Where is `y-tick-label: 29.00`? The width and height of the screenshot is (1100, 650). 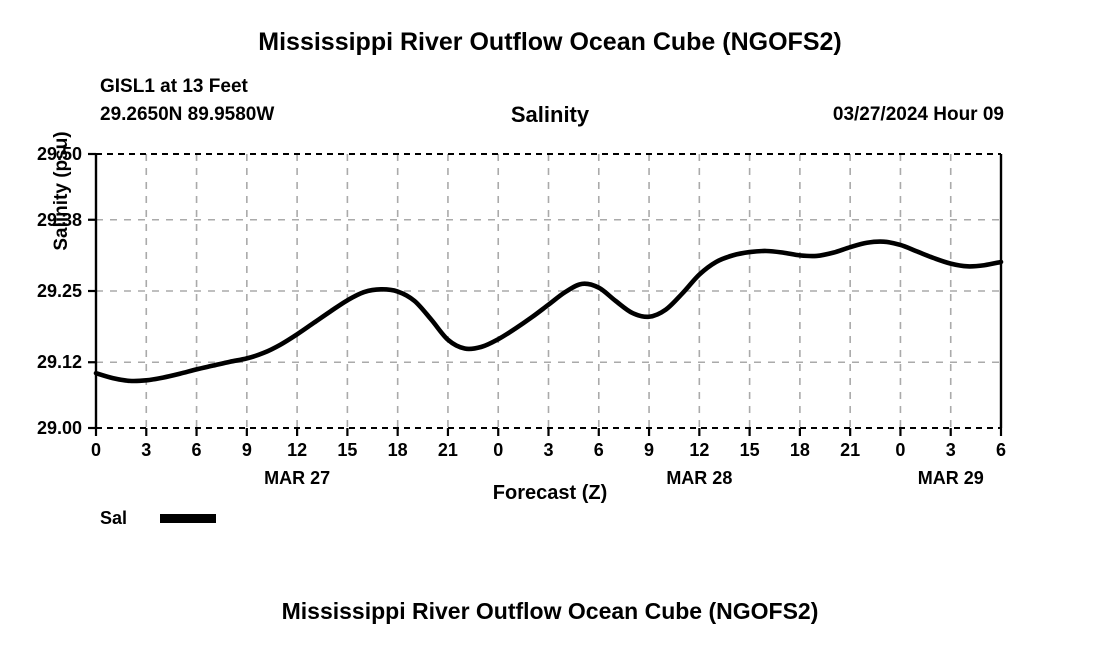 y-tick-label: 29.00 is located at coordinates (59, 428).